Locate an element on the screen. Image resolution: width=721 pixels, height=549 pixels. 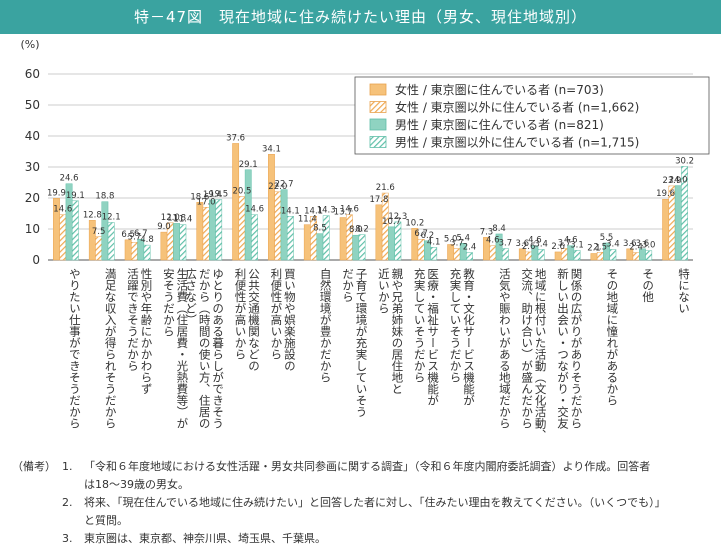
data-label: 37.6 is located at coordinates (235, 138).